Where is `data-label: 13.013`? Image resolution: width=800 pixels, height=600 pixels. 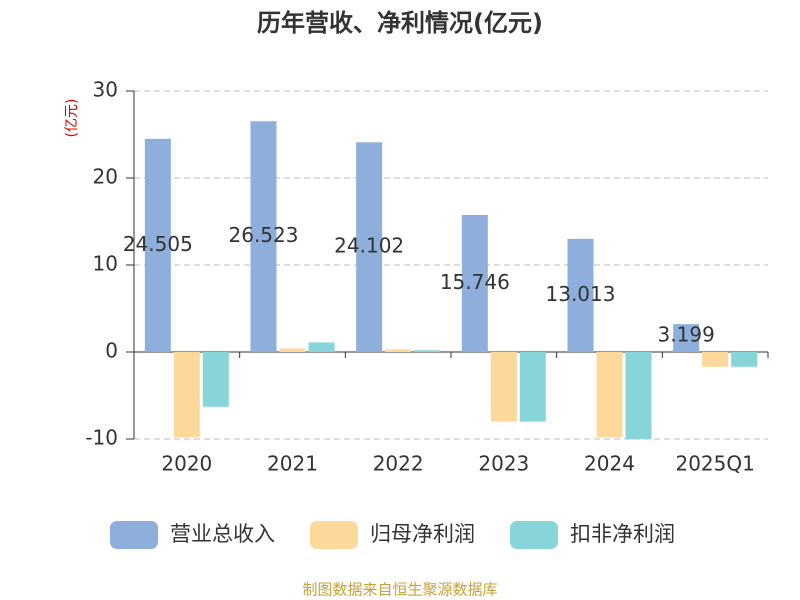
data-label: 13.013 is located at coordinates (581, 294).